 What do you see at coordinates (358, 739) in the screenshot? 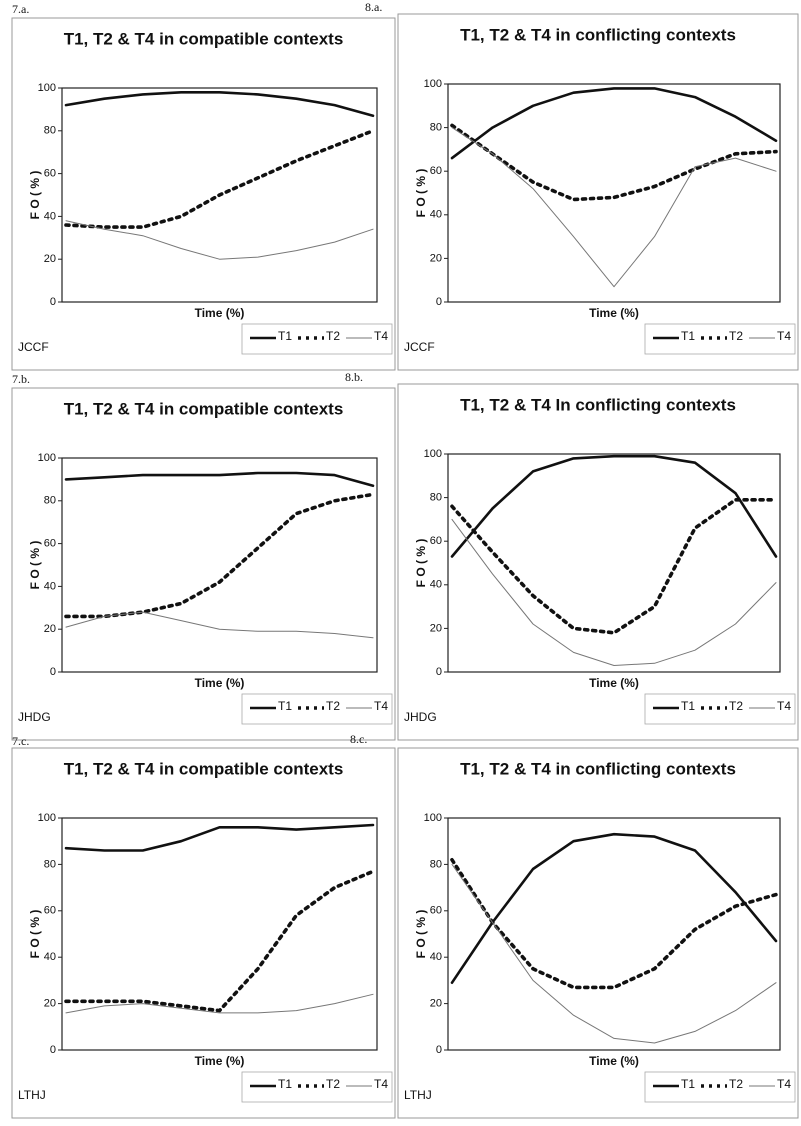
I see `panel-label: 8.c.` at bounding box center [358, 739].